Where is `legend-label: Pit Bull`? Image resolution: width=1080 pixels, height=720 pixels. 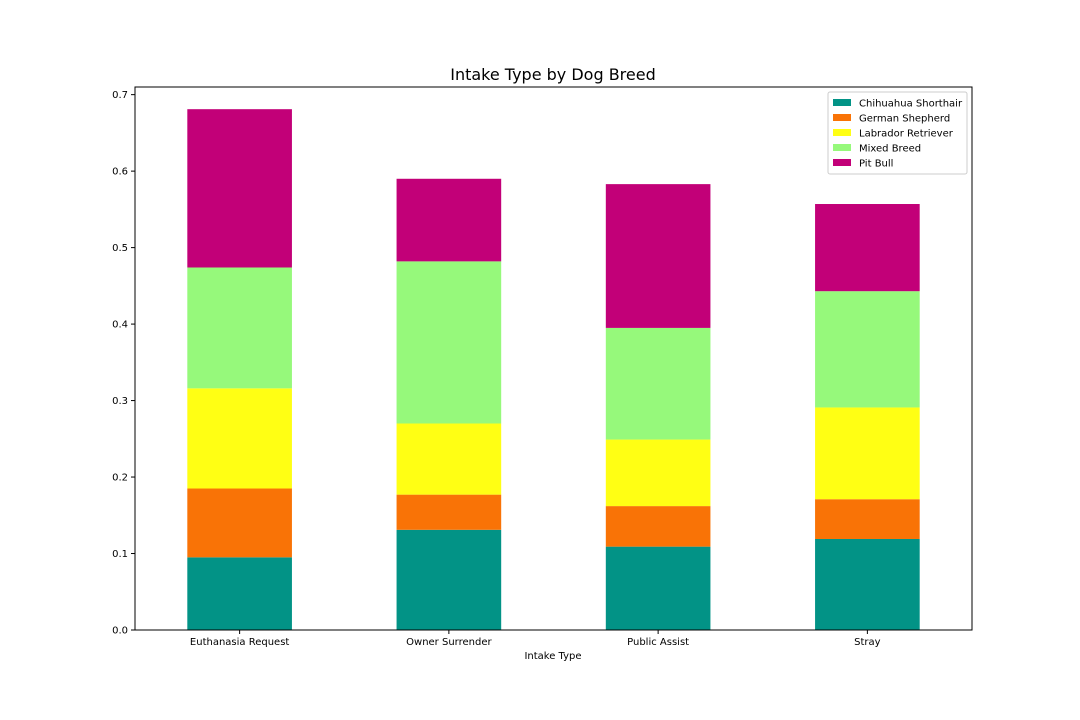
legend-label: Pit Bull is located at coordinates (876, 164).